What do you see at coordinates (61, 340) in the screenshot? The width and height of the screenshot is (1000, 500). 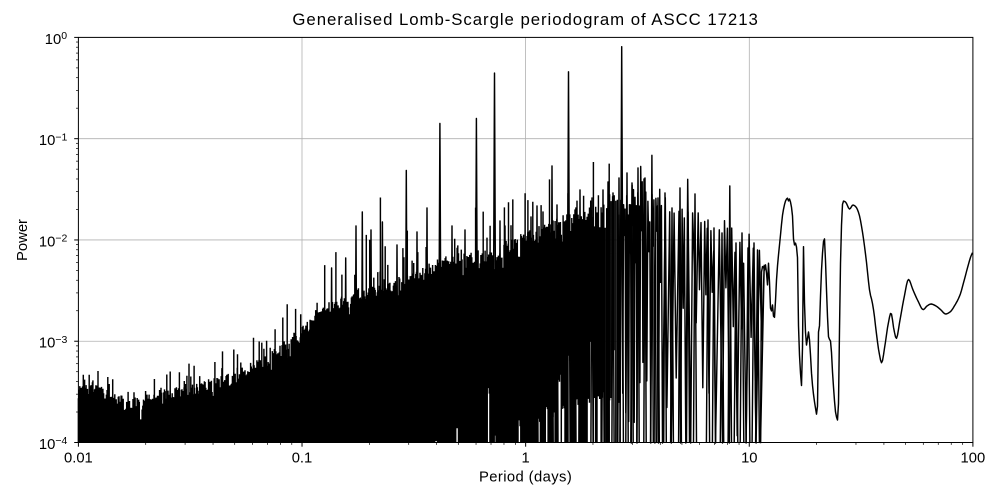 I see `svg-text: −3` at bounding box center [61, 340].